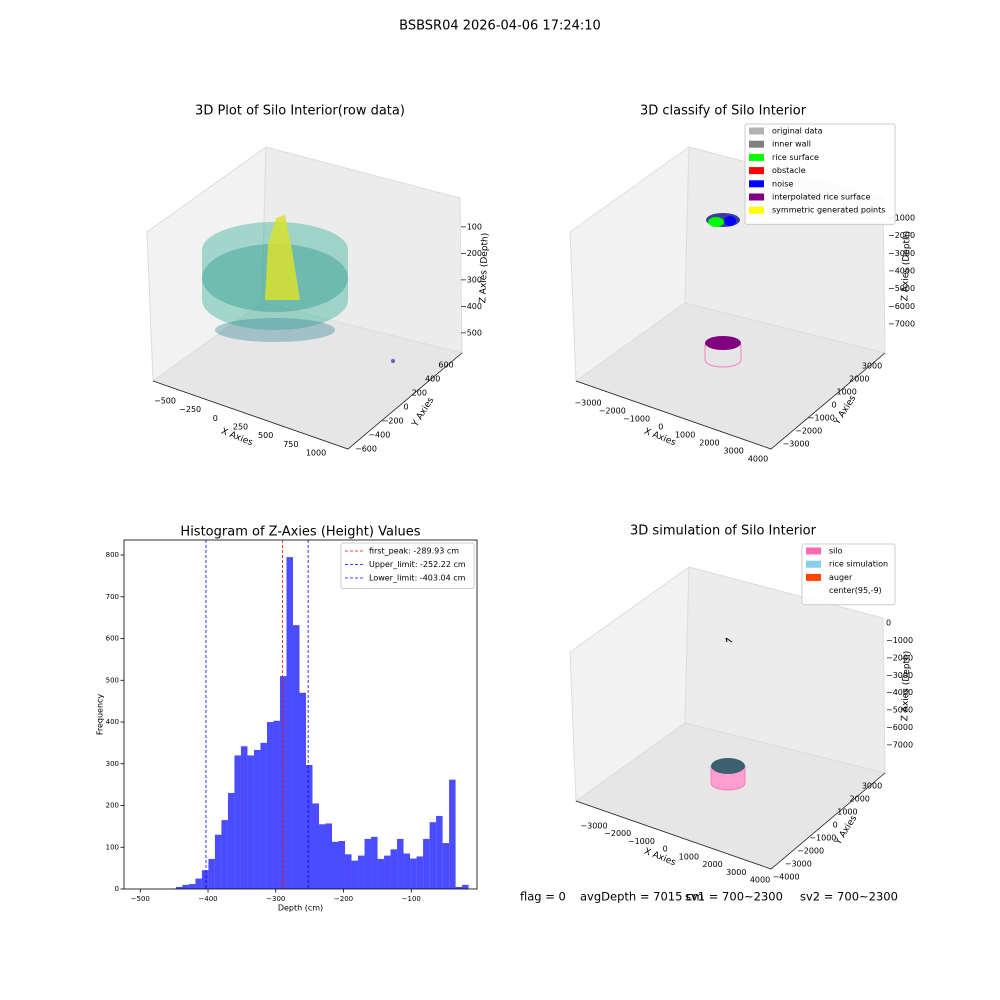  What do you see at coordinates (471, 306) in the screenshot?
I see `z-tick-label: −400` at bounding box center [471, 306].